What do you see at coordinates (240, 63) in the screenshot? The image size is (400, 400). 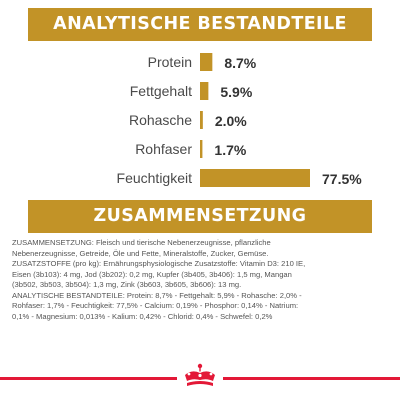 I see `value-label: 8.7%` at bounding box center [240, 63].